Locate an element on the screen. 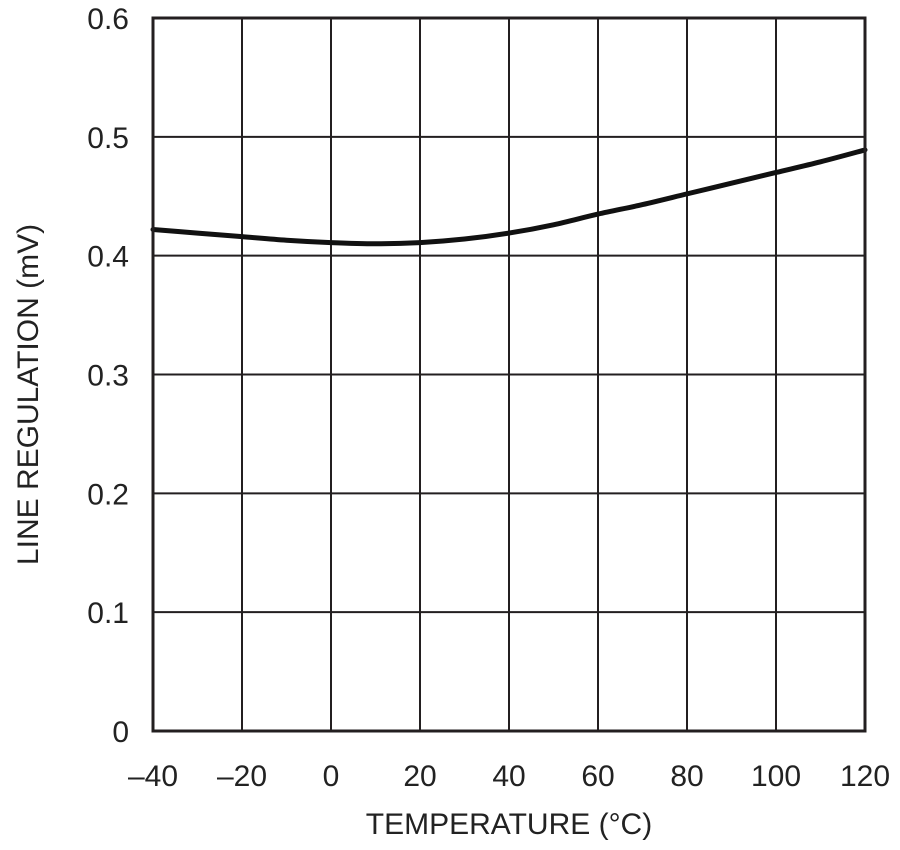 The image size is (900, 850). x-tick-label: 120 is located at coordinates (865, 776).